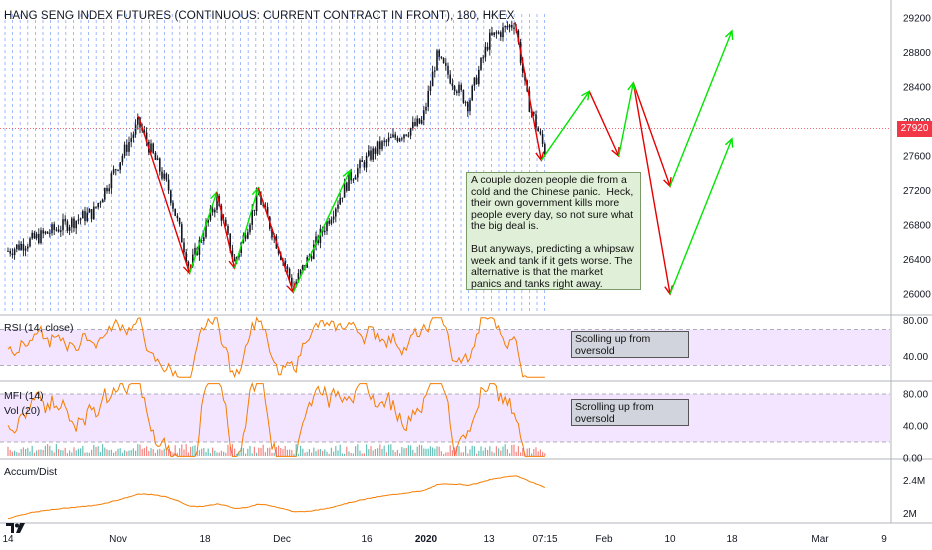  What do you see at coordinates (884, 539) in the screenshot?
I see `time-tick-label: 9` at bounding box center [884, 539].